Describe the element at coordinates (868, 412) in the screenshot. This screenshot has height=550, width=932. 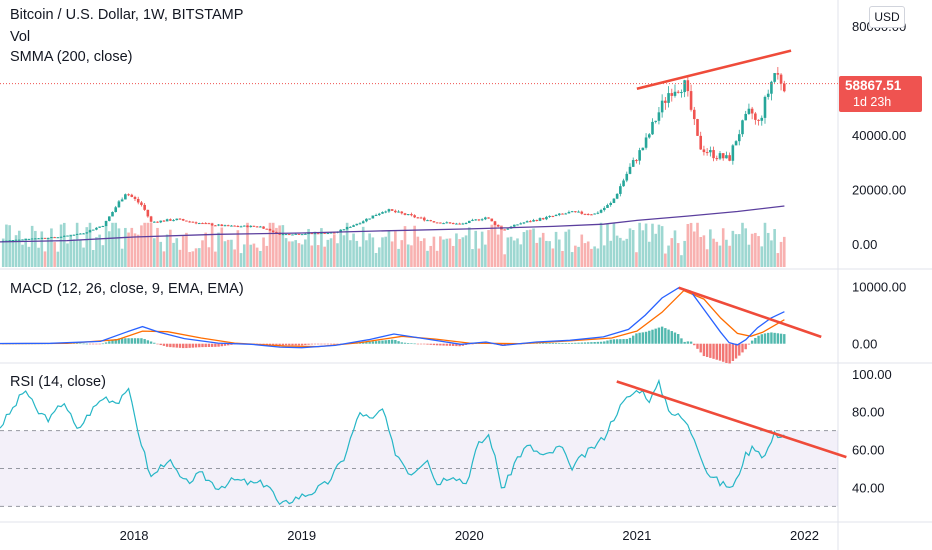
I see `rsi-axis-tick: 80.00` at that location.